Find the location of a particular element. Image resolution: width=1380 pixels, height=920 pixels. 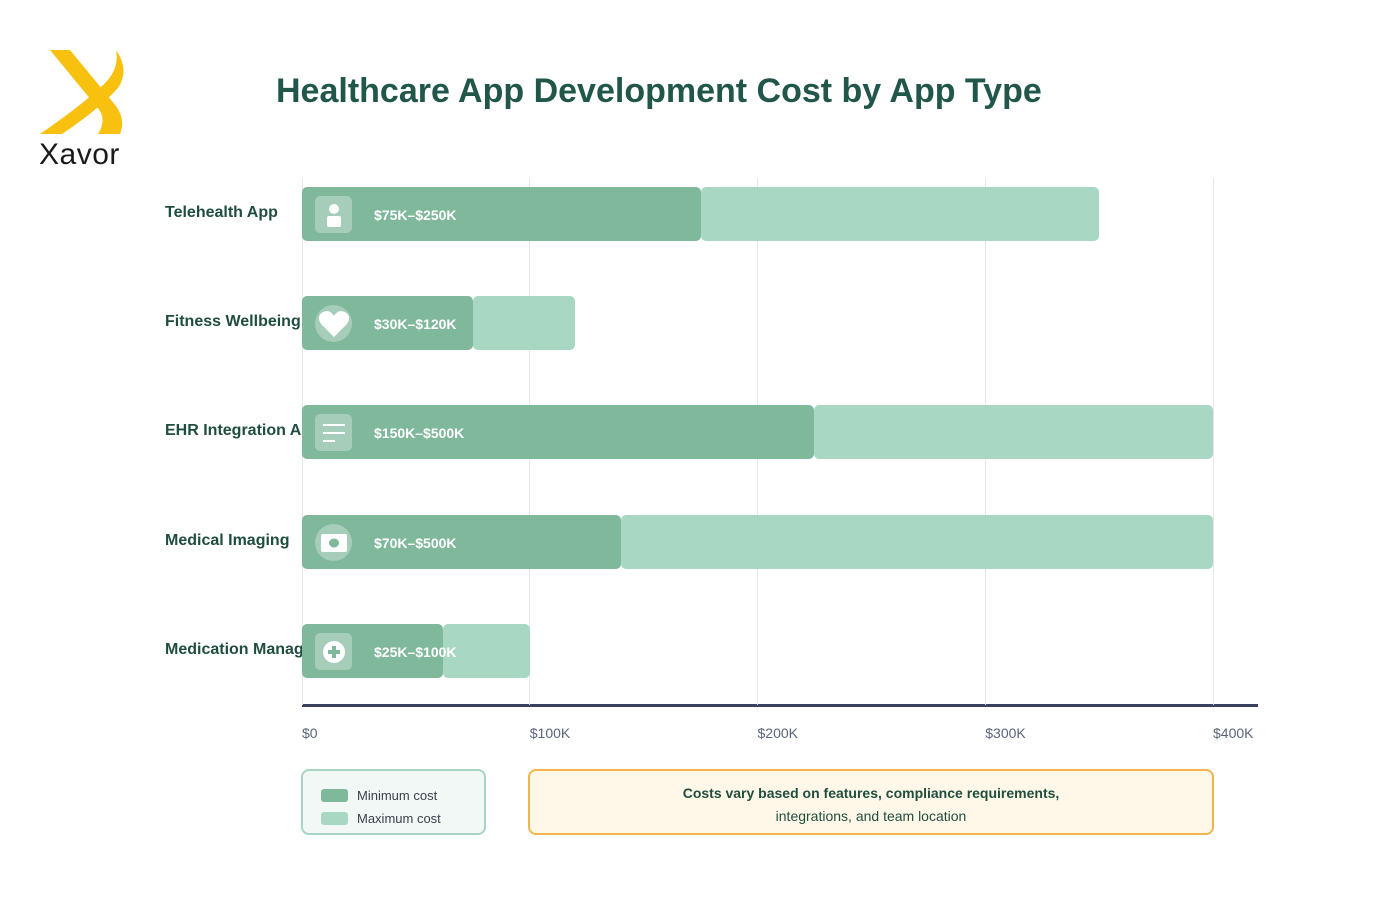

legend-swatch-max is located at coordinates (334, 818).